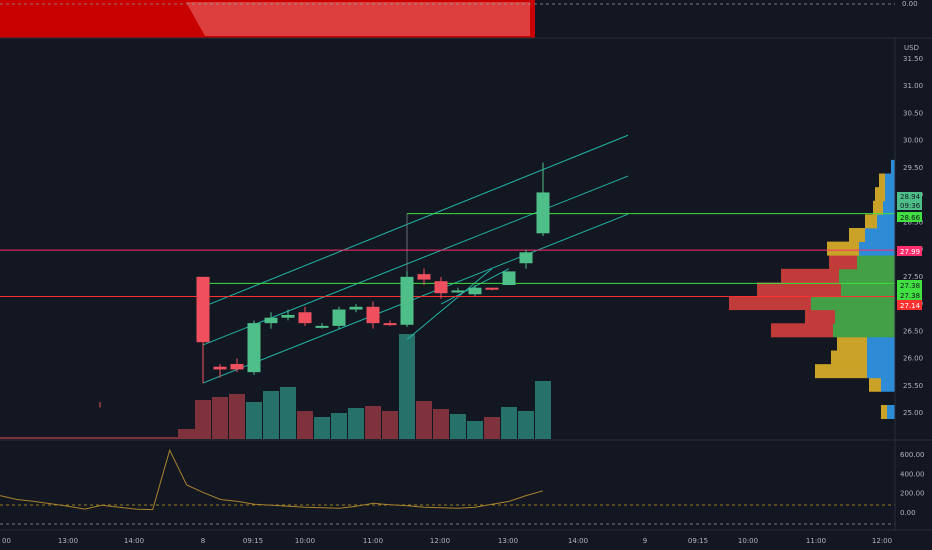  Describe the element at coordinates (134, 541) in the screenshot. I see `time-tick: 14:00` at that location.